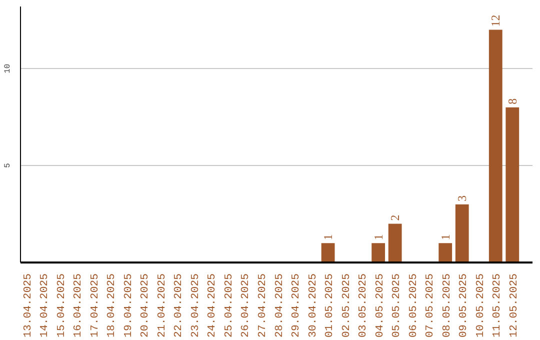  What do you see at coordinates (212, 305) in the screenshot?
I see `x-tick-label: 24.04.2025` at bounding box center [212, 305].